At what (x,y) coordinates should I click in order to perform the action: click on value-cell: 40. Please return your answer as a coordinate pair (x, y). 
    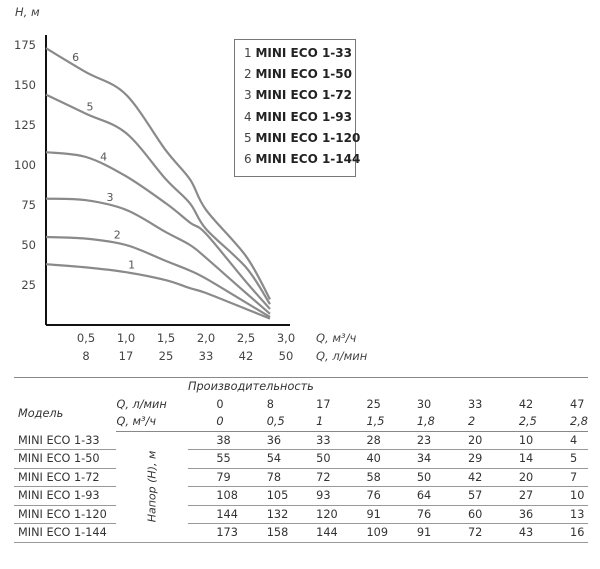
    Looking at the image, I should click on (391, 459).